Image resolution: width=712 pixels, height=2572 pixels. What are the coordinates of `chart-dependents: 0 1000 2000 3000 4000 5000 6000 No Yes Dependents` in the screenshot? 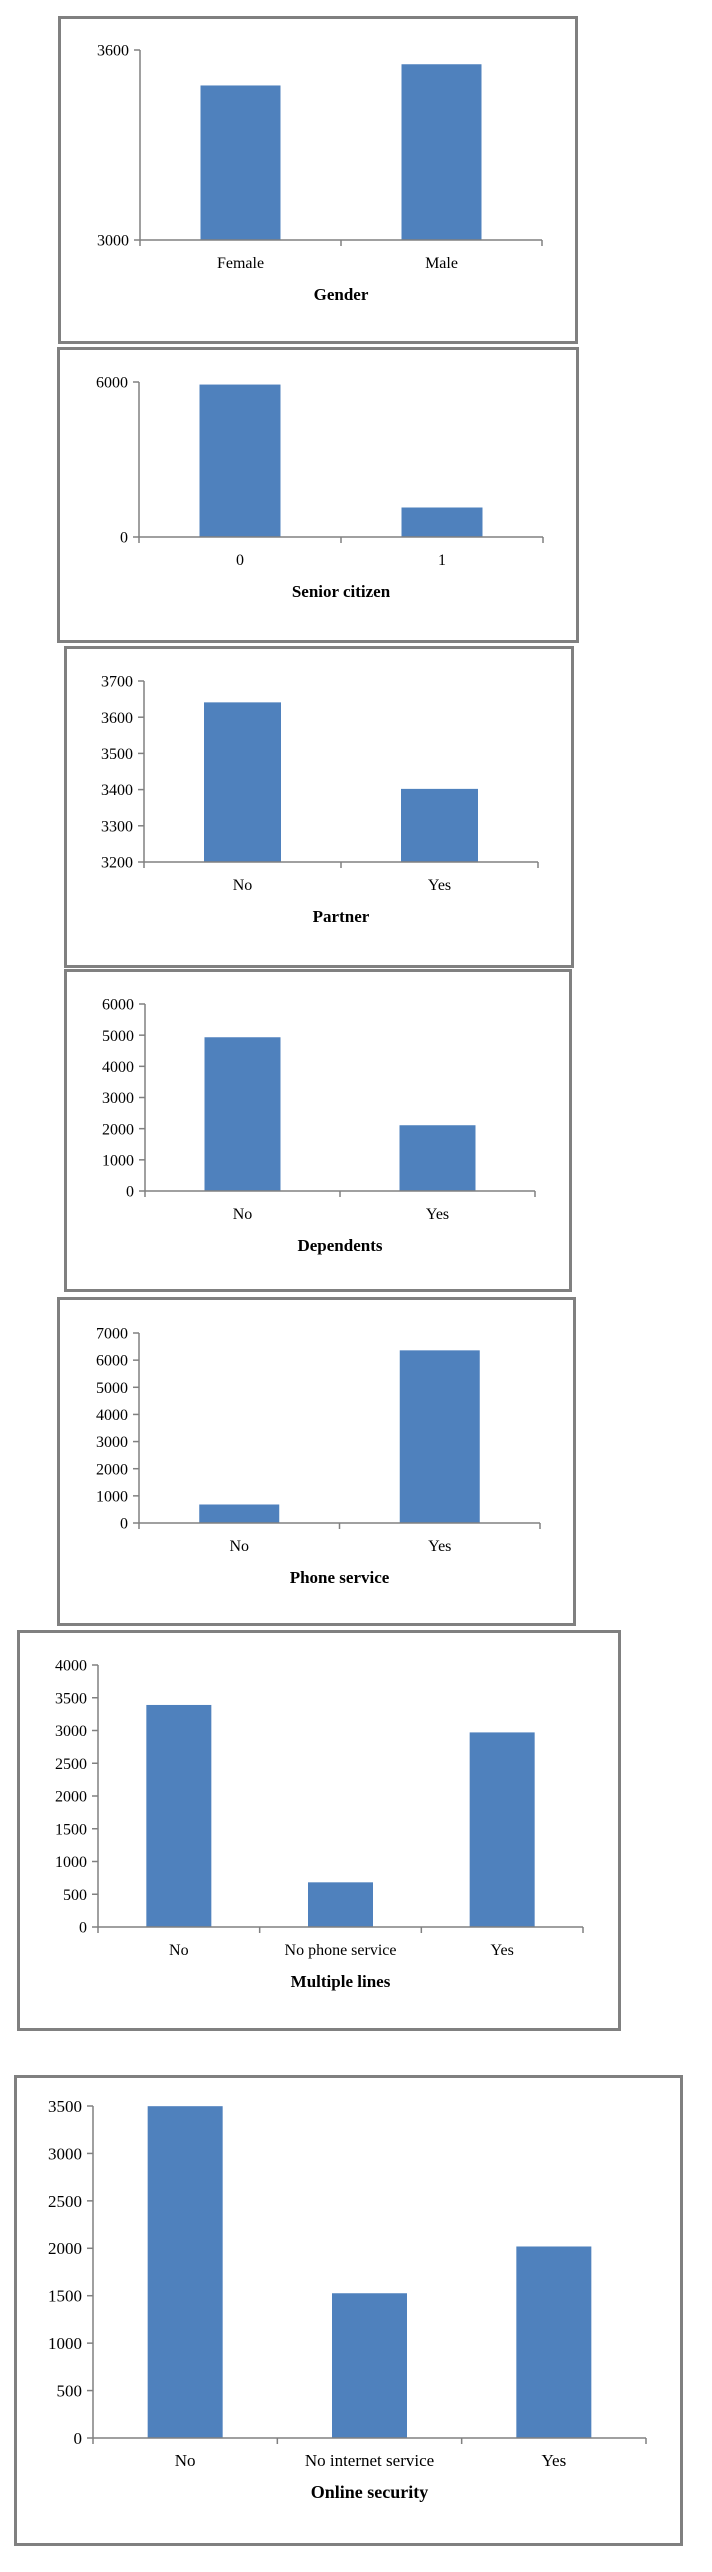 It's located at (318, 1130).